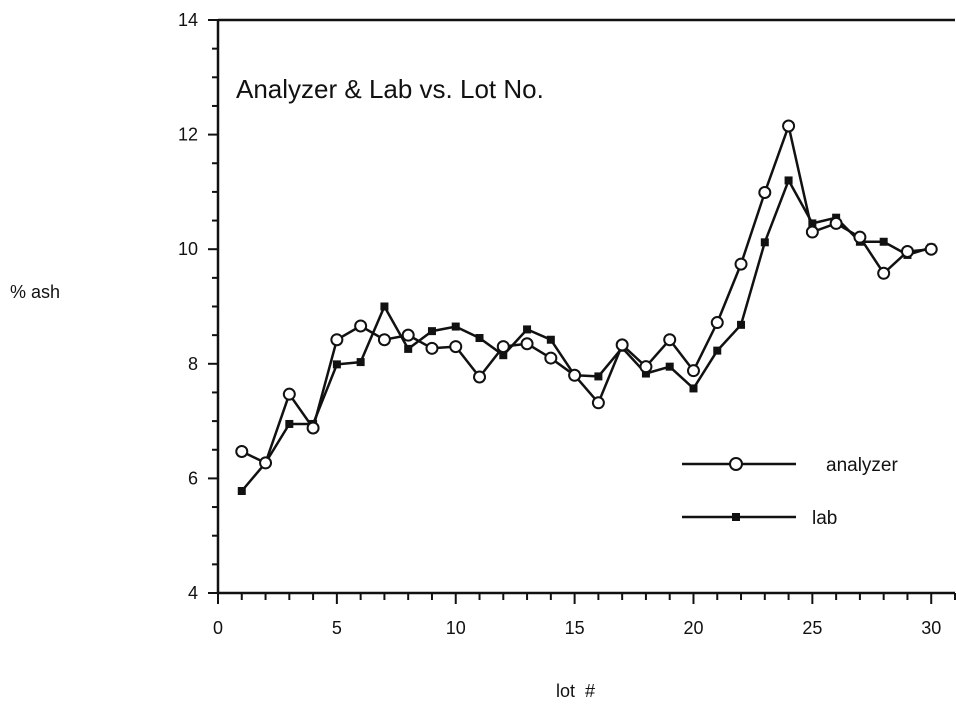 This screenshot has width=956, height=705. Describe the element at coordinates (575, 691) in the screenshot. I see `x-axis-label: lot #` at that location.